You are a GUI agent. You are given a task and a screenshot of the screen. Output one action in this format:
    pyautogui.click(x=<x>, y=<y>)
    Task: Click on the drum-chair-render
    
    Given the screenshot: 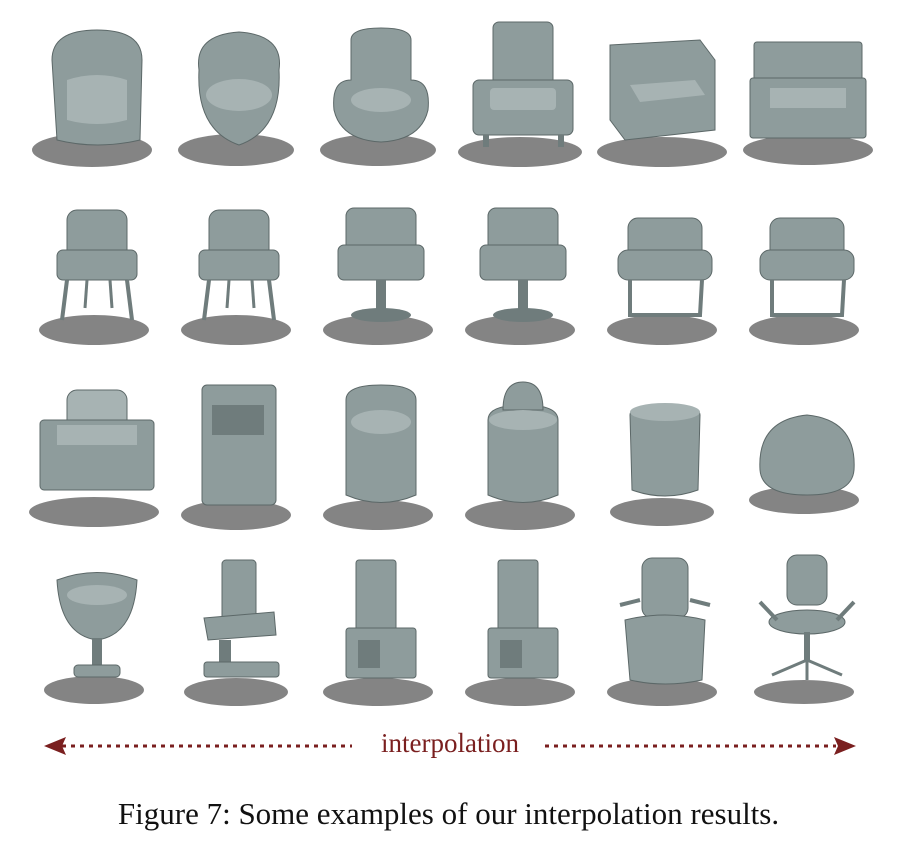 What is the action you would take?
    pyautogui.click(x=523, y=449)
    